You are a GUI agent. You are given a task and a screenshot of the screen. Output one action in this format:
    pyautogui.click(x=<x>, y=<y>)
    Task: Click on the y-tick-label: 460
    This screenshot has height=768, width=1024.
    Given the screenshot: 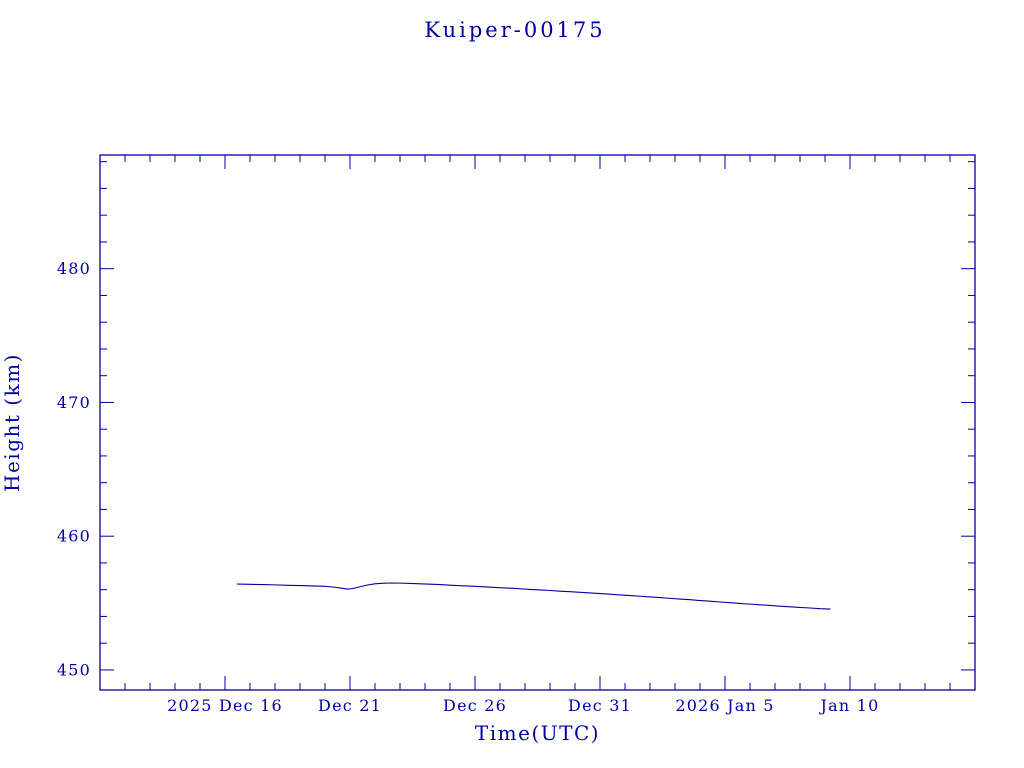 What is the action you would take?
    pyautogui.click(x=74, y=536)
    